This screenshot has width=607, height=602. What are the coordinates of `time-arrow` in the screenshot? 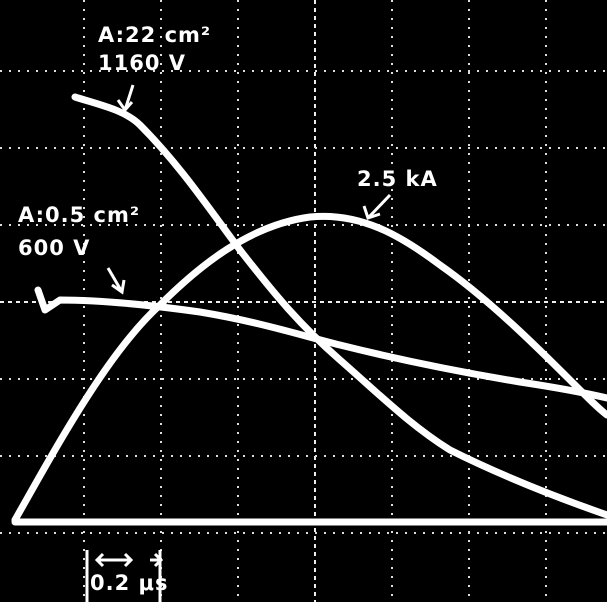 It's located at (114, 560).